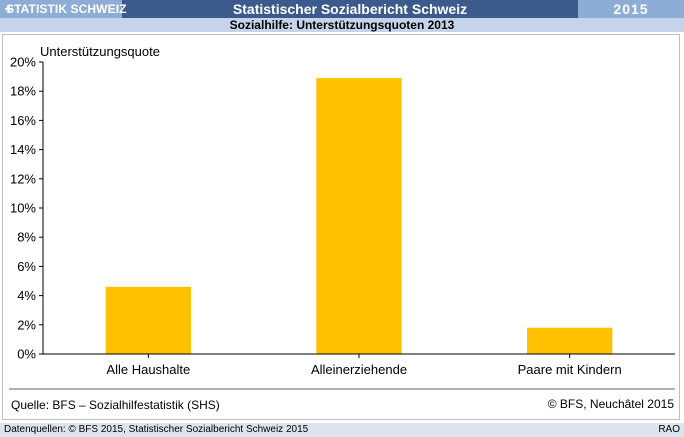 This screenshot has width=684, height=437. I want to click on y-axis-title: Unterstützungsquote, so click(100, 51).